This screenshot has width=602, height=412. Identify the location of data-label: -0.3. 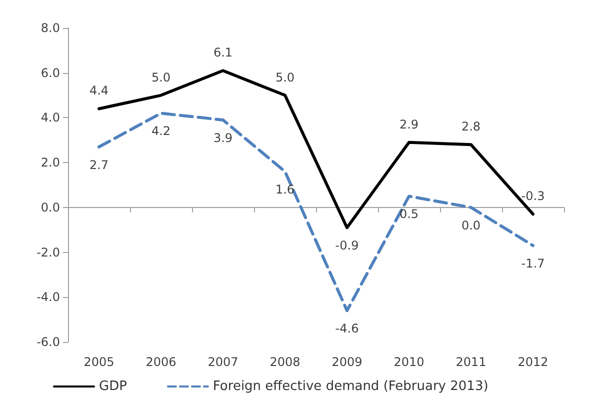
(533, 196).